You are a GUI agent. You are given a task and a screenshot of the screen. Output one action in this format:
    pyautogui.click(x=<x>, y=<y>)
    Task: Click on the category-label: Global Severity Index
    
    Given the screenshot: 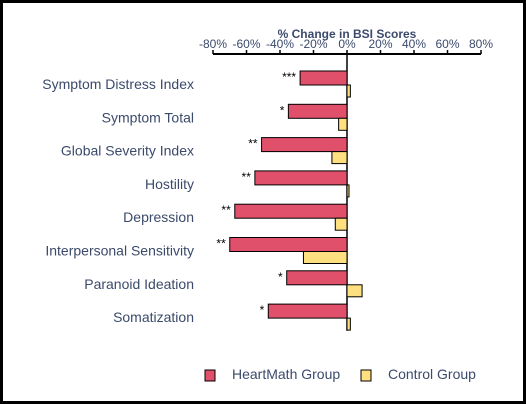 What is the action you would take?
    pyautogui.click(x=127, y=151)
    